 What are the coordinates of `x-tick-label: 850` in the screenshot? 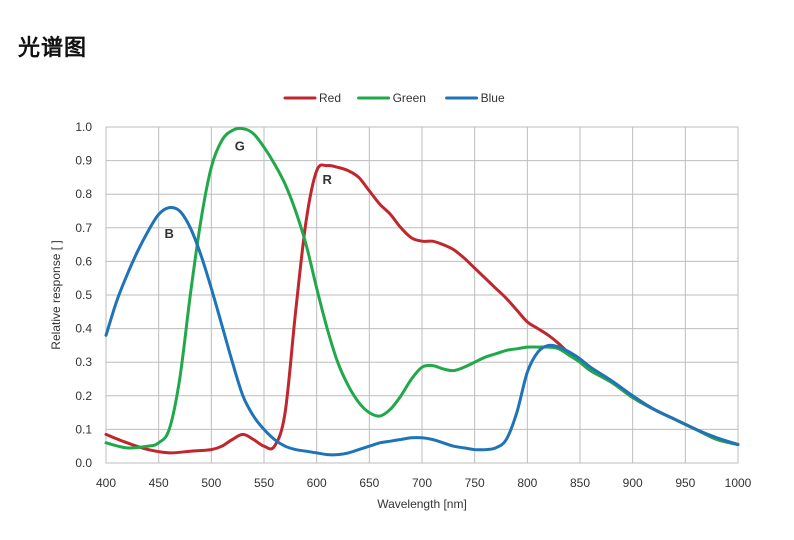 It's located at (580, 483).